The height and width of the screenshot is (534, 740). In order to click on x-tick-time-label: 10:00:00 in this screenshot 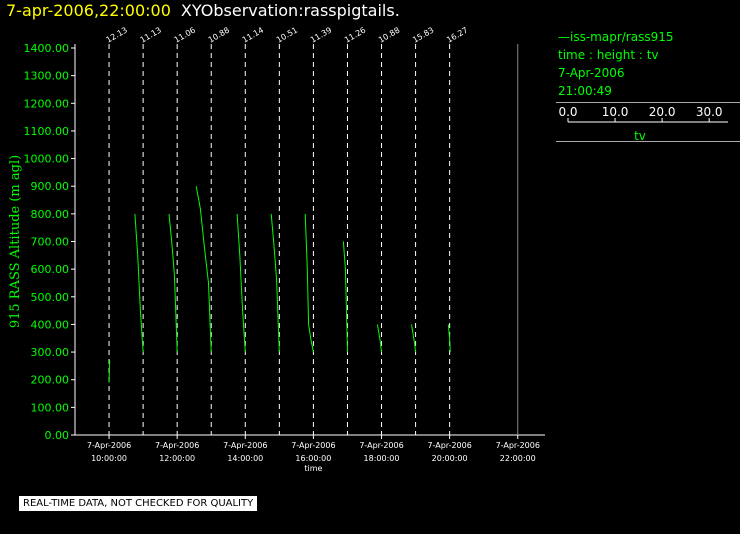, I will do `click(109, 458)`.